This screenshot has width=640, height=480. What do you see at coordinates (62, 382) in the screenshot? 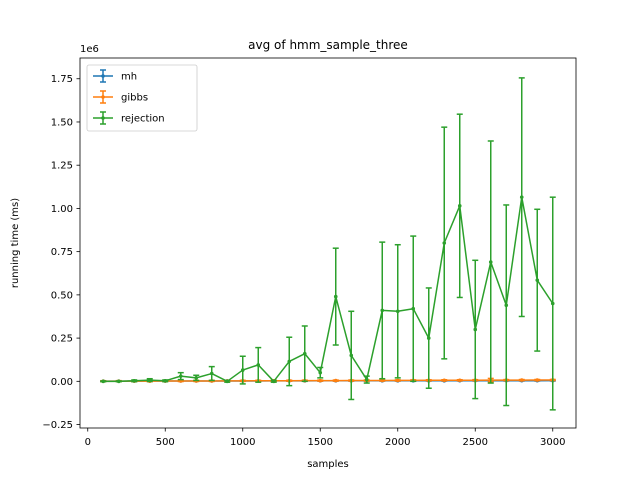
I see `y-tick-label: 0.00` at bounding box center [62, 382].